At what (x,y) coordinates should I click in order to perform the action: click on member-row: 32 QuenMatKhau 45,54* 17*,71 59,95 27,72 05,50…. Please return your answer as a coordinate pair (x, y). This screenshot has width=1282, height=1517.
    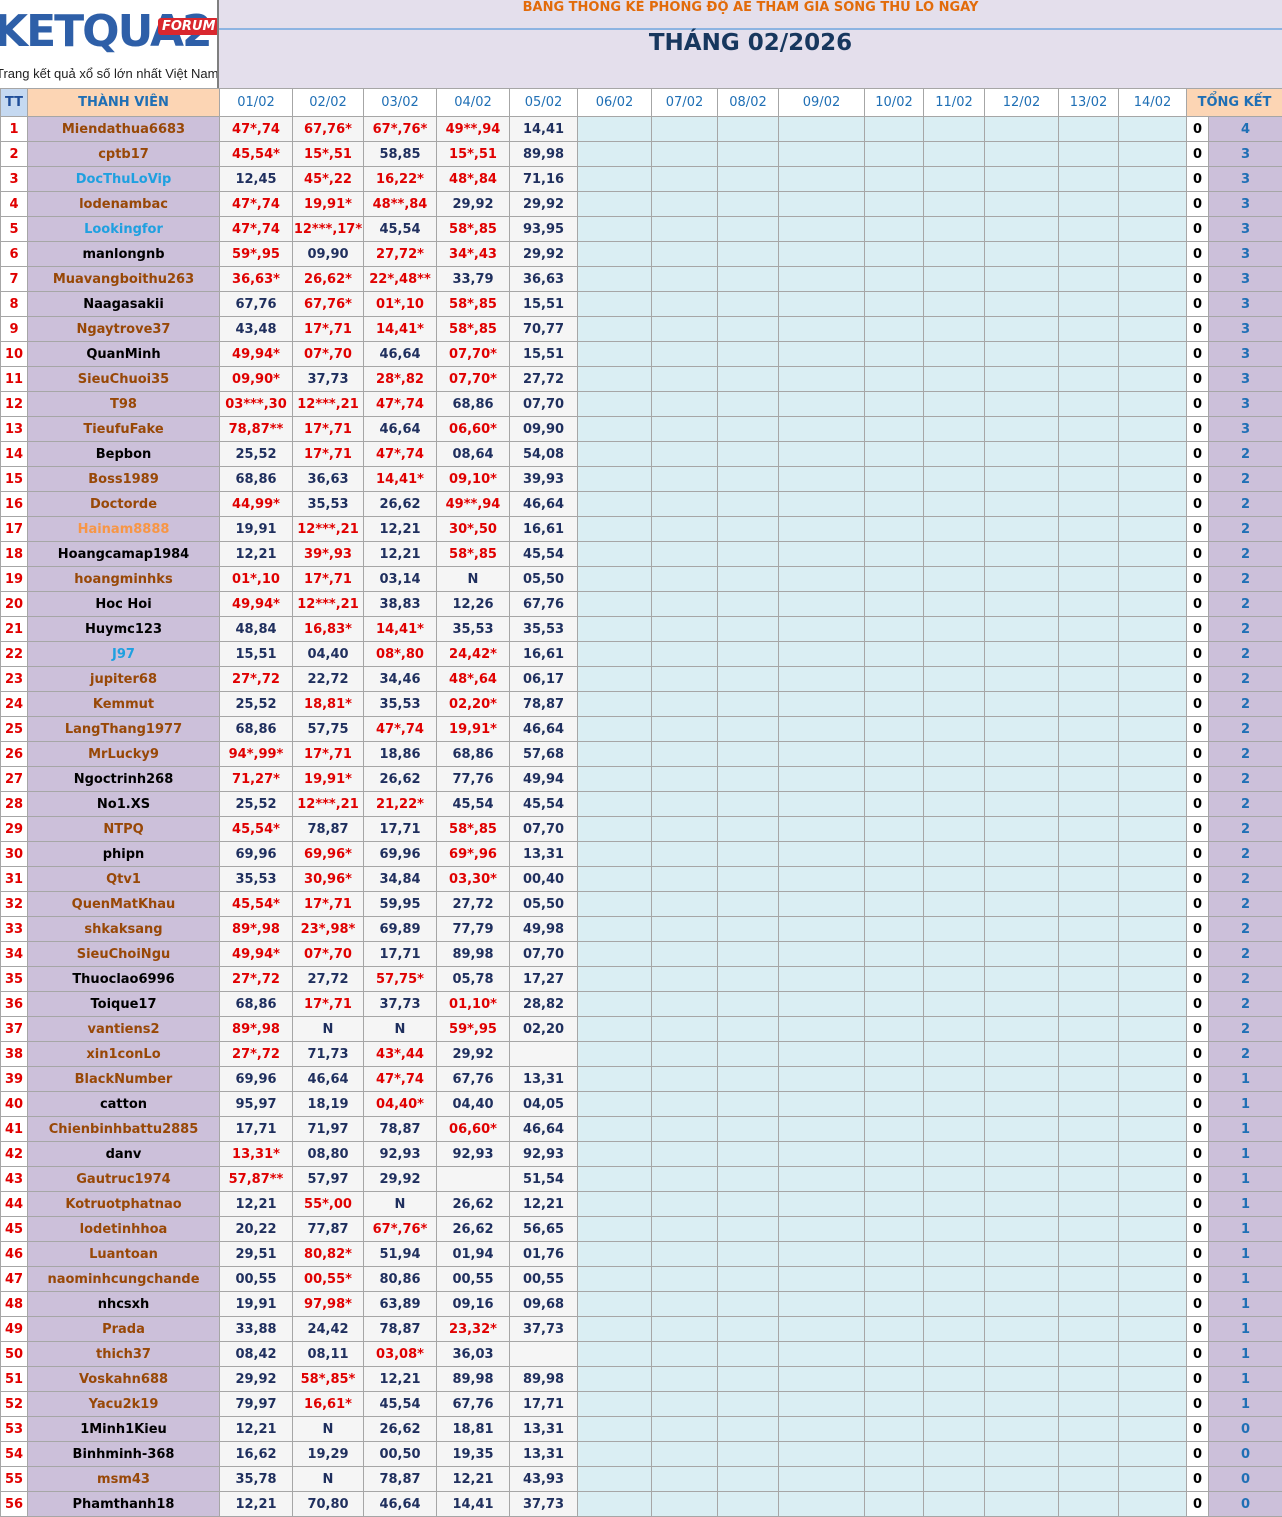
    Looking at the image, I should click on (641, 904).